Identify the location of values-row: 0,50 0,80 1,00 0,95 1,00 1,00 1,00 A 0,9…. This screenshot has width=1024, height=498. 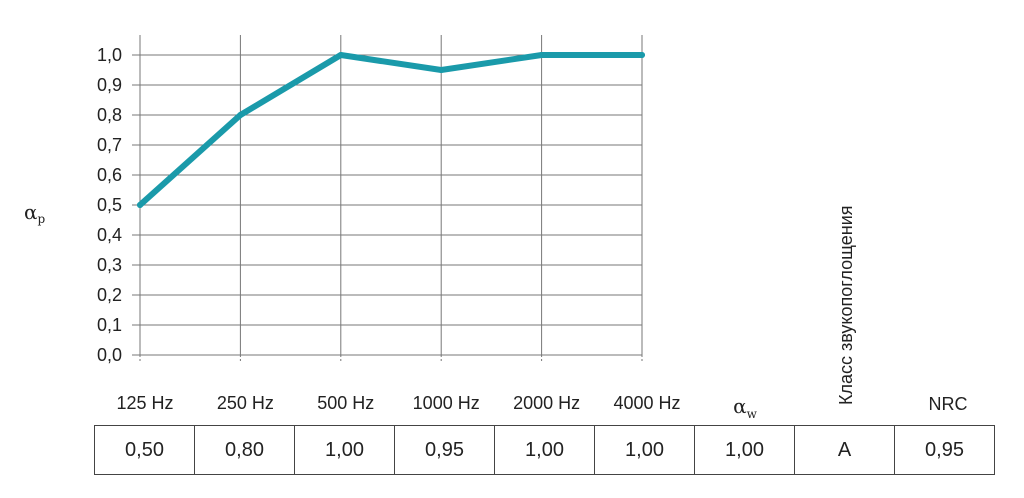
(544, 450).